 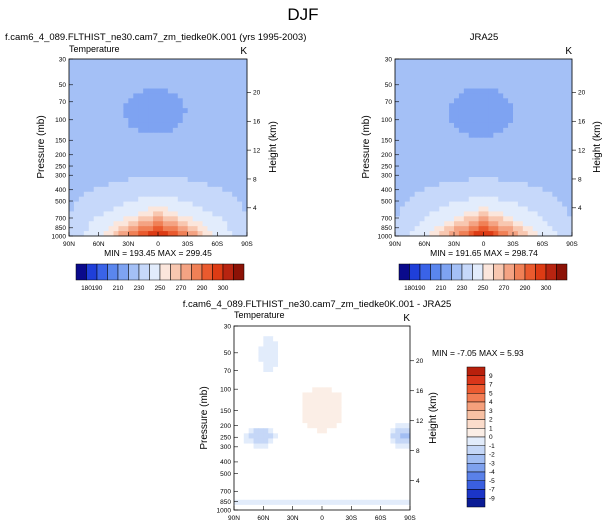 What do you see at coordinates (484, 37) in the screenshot?
I see `panel-obs-title: JRA25` at bounding box center [484, 37].